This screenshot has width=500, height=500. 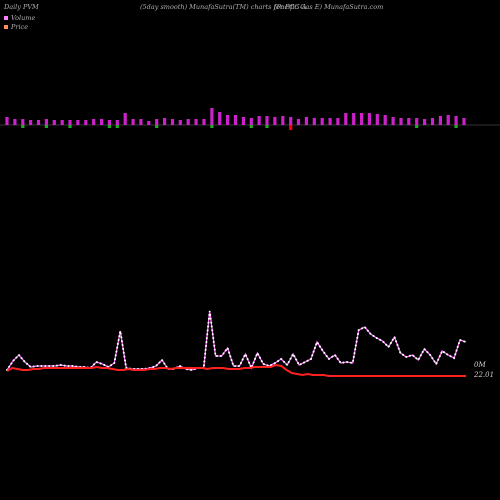 I want to click on legend-volume: Volume, so click(x=19, y=18).